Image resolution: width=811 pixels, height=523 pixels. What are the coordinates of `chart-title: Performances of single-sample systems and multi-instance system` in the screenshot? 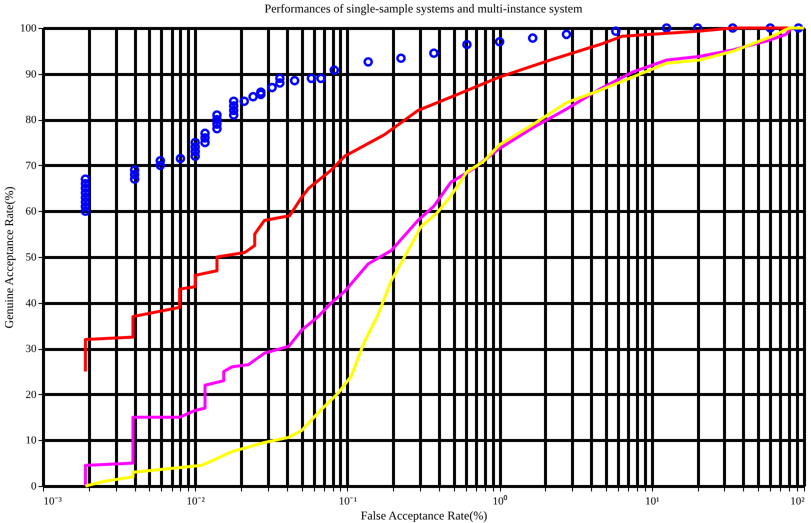 It's located at (424, 8).